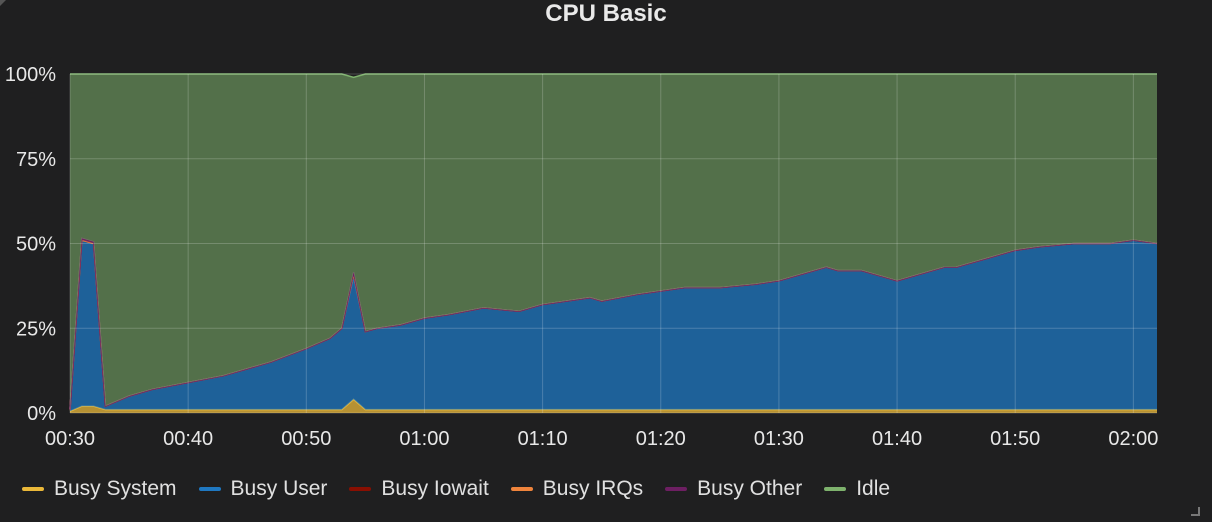 The width and height of the screenshot is (1212, 522). What do you see at coordinates (750, 488) in the screenshot?
I see `legend-label: Busy Other` at bounding box center [750, 488].